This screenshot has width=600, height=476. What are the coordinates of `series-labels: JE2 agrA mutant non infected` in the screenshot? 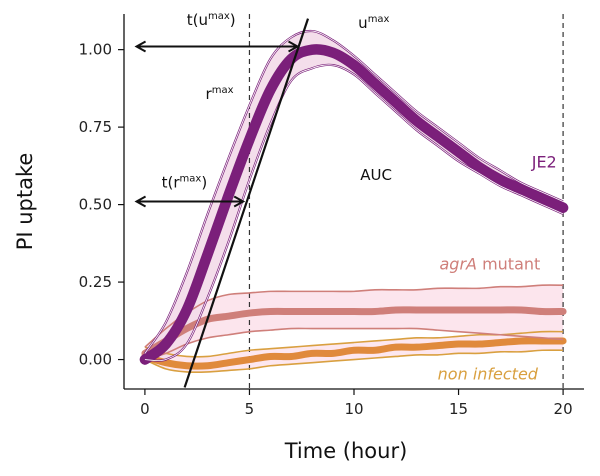 It's located at (497, 267).